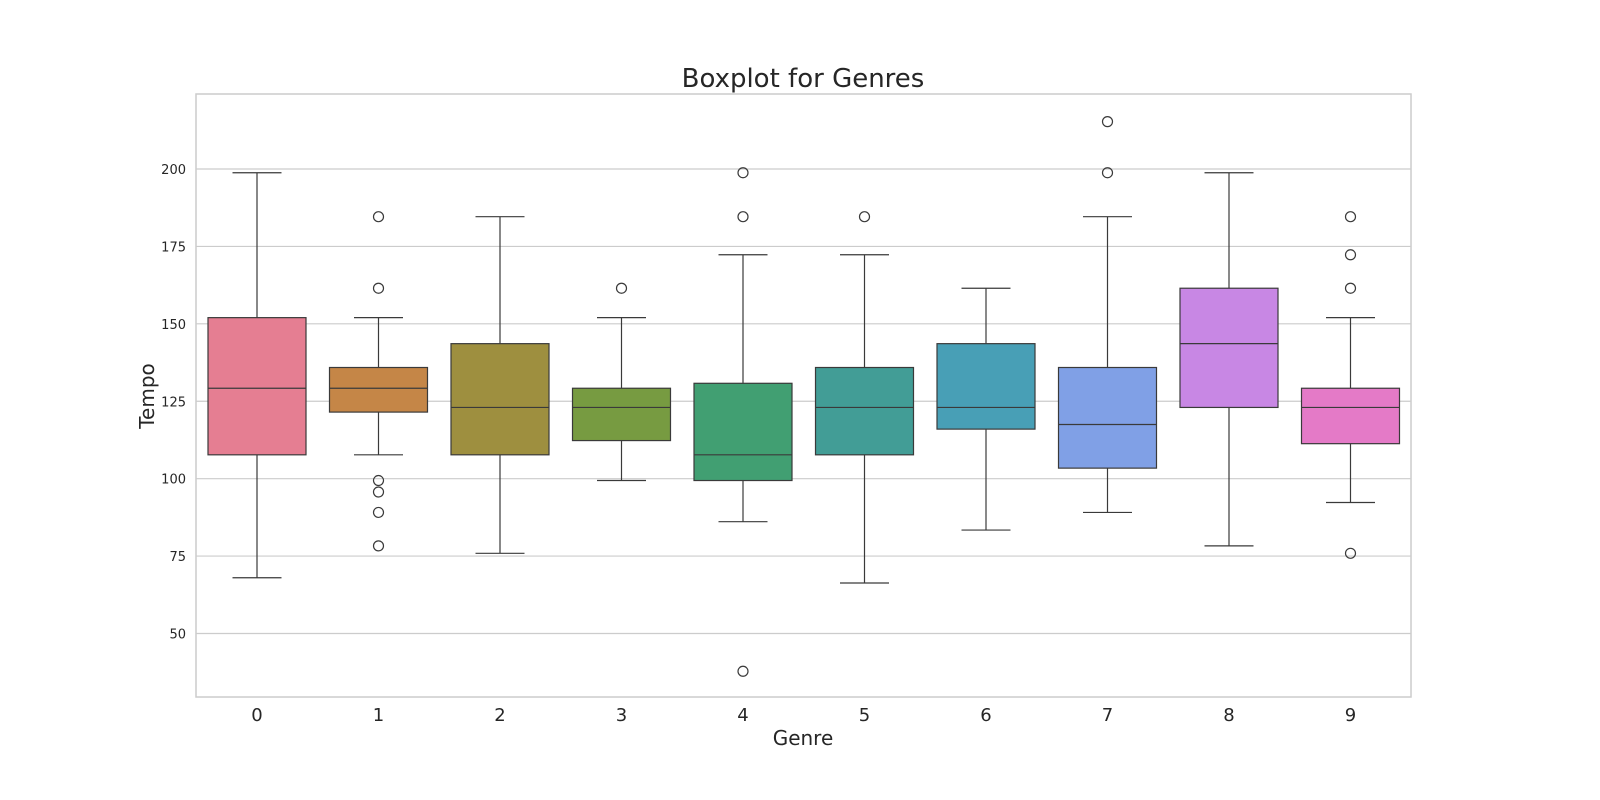 Image resolution: width=1600 pixels, height=800 pixels. Describe the element at coordinates (173, 170) in the screenshot. I see `y-tick-label-200: 200` at that location.